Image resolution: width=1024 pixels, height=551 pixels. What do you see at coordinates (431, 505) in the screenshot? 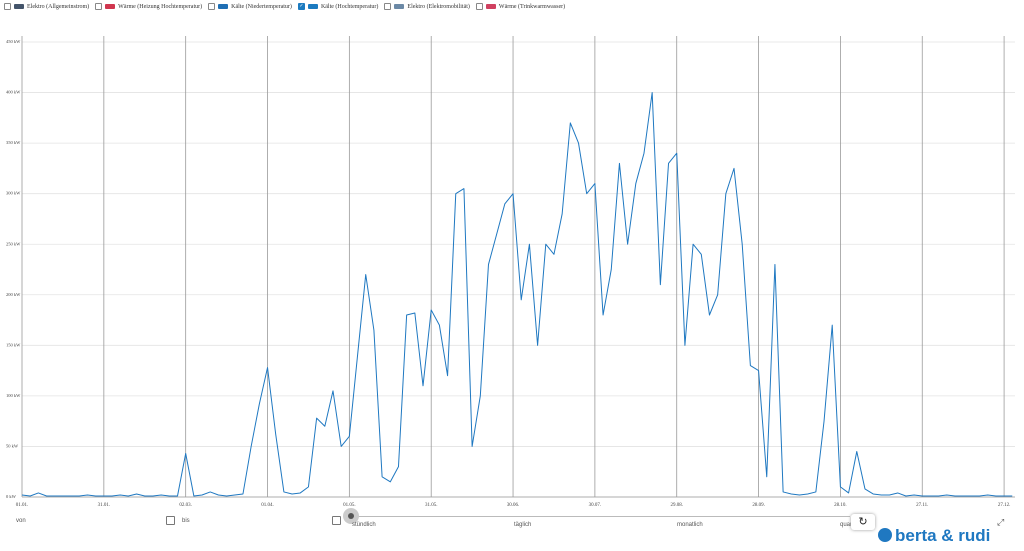
I see `x-tick-label: 31.05.` at bounding box center [431, 505].